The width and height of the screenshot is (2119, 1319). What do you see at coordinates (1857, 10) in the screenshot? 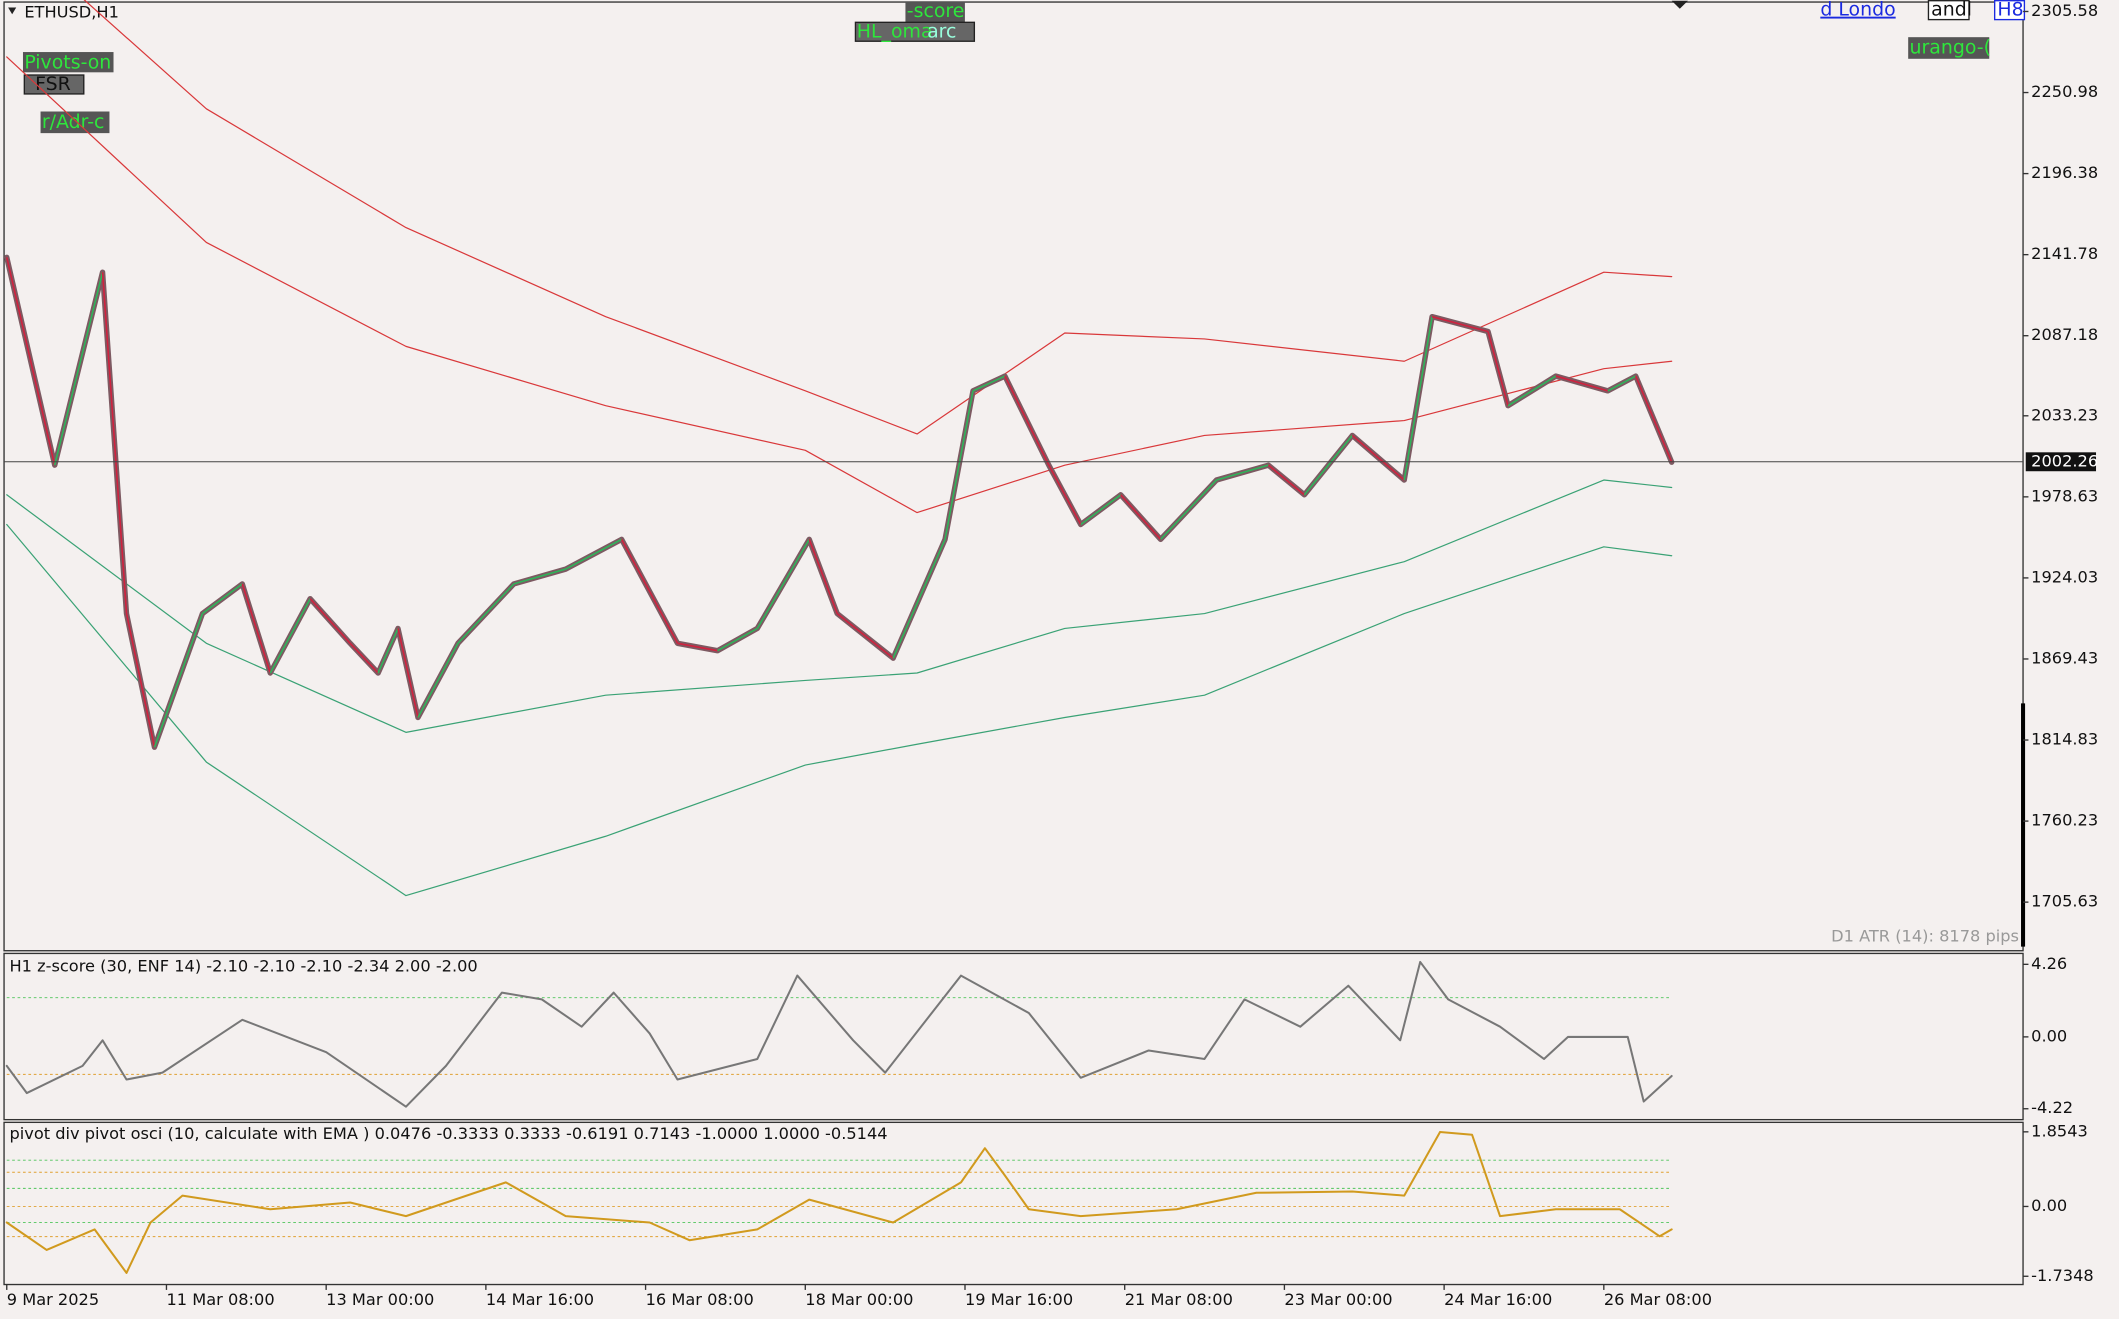
I see `button: d Londo` at bounding box center [1857, 10].